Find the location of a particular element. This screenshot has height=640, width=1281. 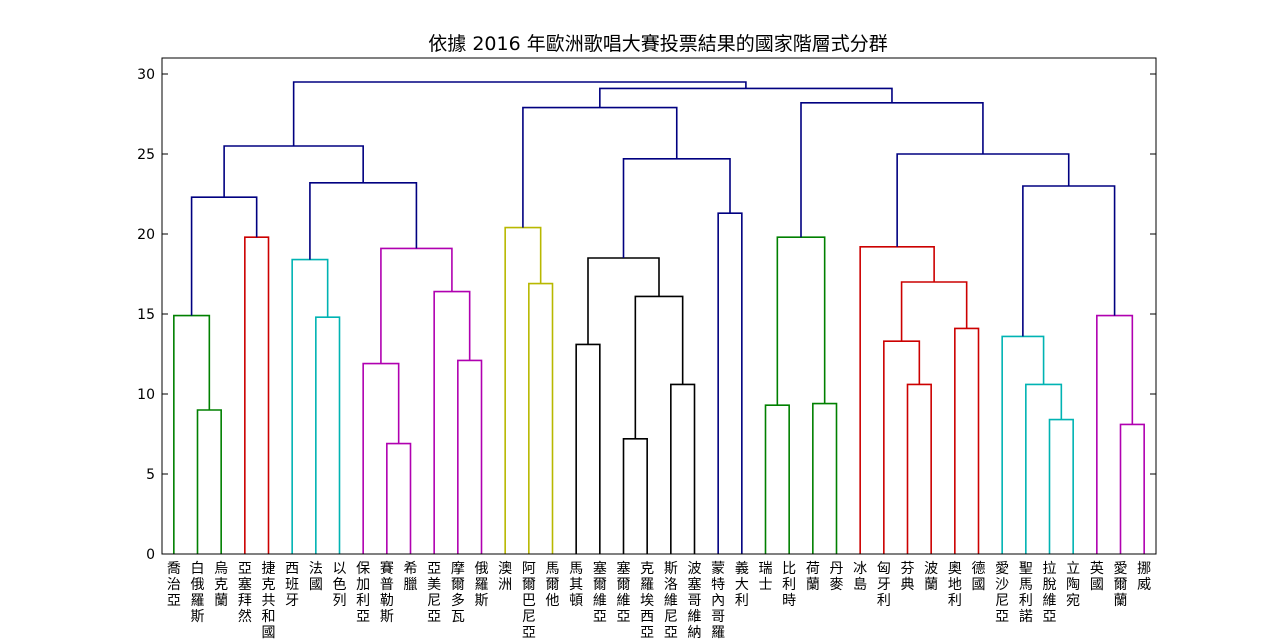

leaf-label: 馬其頓 is located at coordinates (576, 585).